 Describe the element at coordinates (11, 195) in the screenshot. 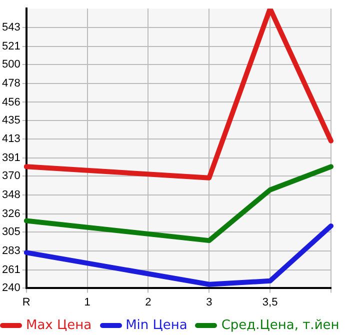

I see `y-tick-label: 348` at that location.